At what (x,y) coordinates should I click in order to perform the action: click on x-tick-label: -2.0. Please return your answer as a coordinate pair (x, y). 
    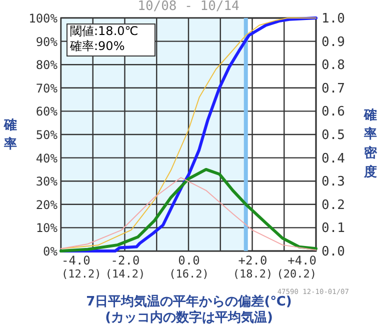
    Looking at the image, I should click on (125, 261).